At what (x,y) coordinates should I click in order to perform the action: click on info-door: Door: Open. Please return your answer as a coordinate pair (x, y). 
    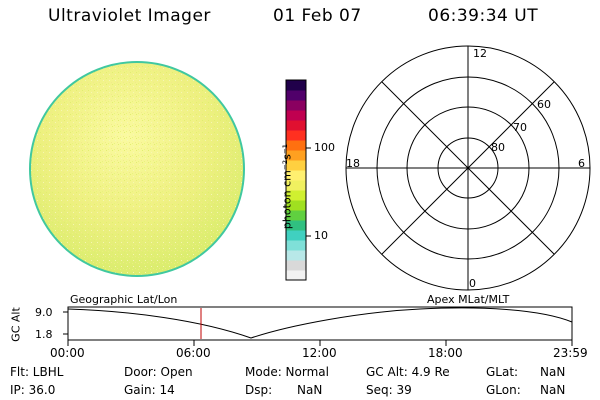
    Looking at the image, I should click on (158, 372).